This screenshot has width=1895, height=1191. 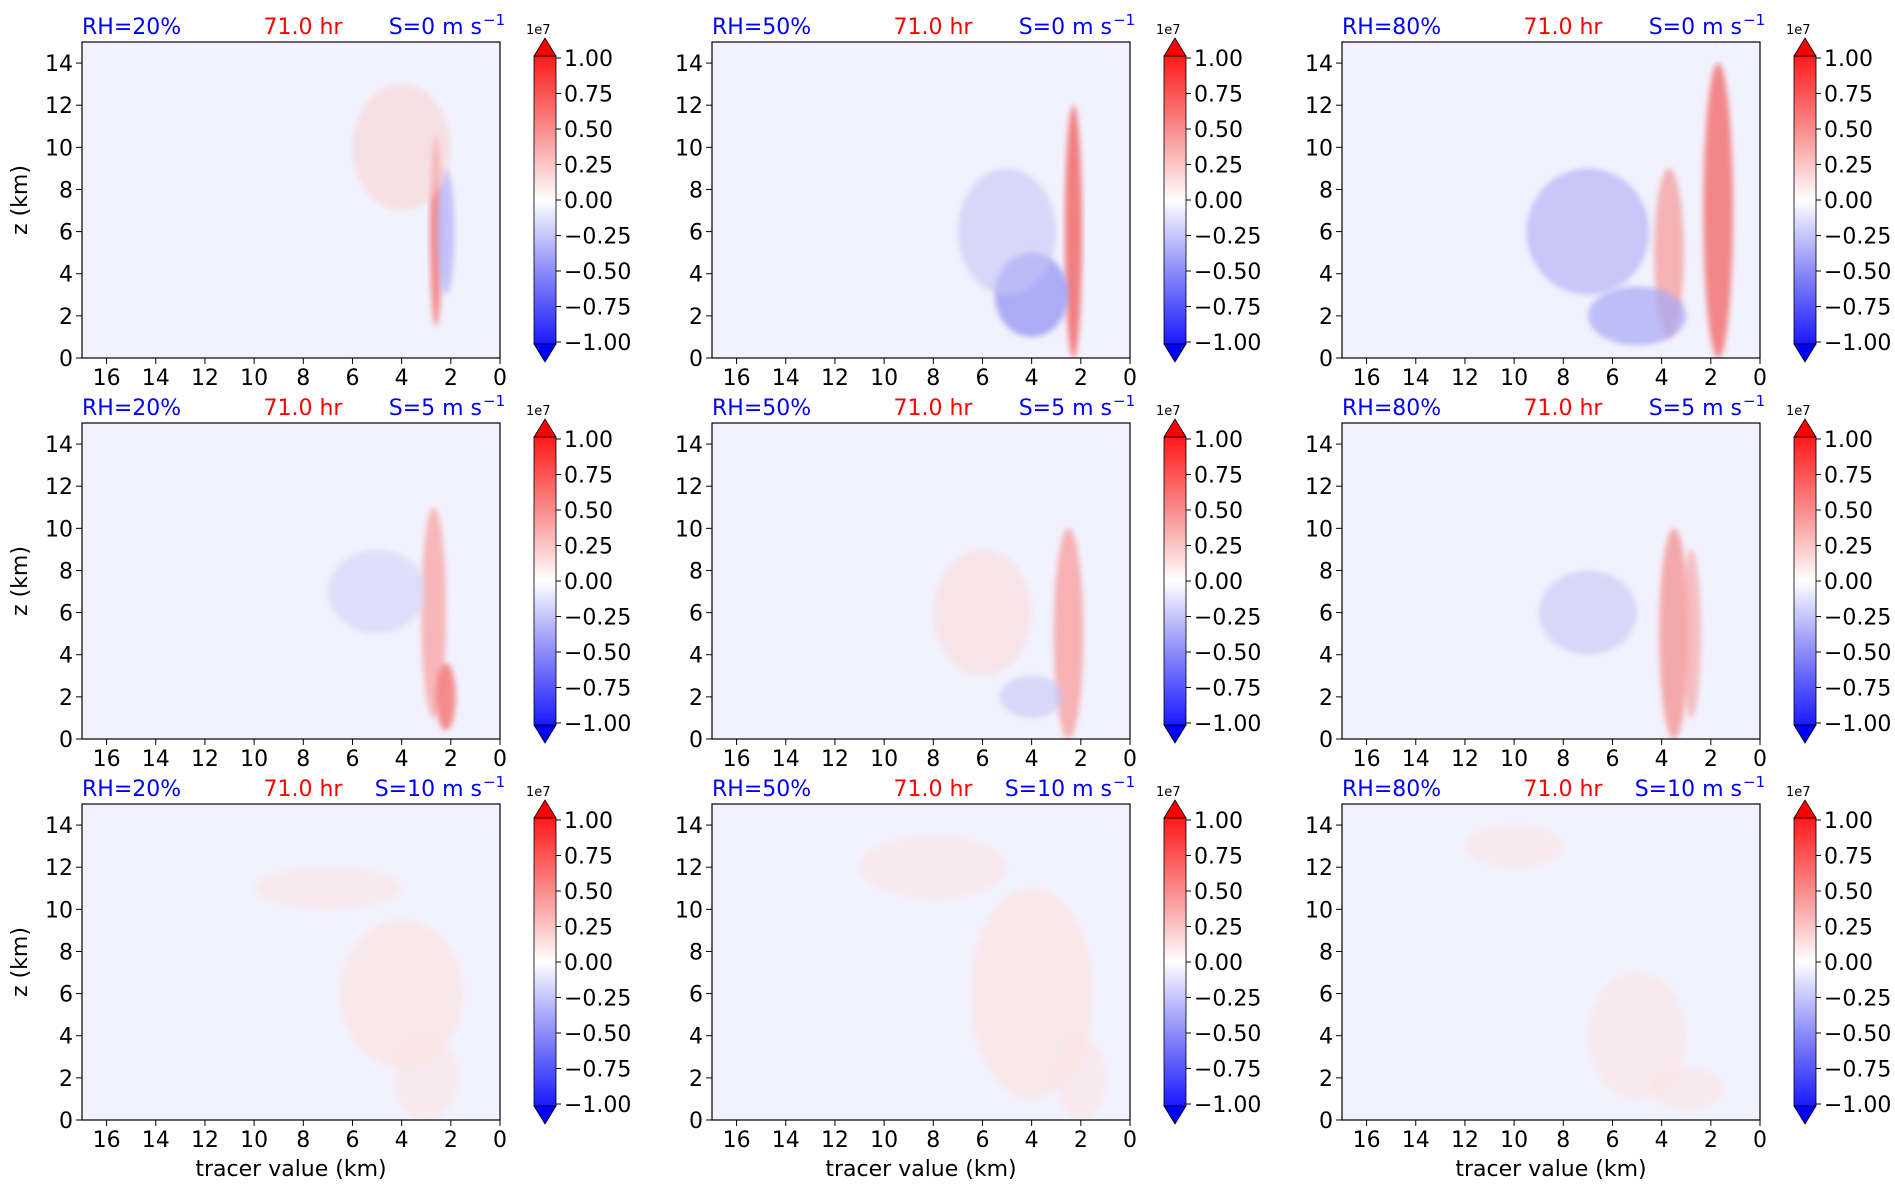 I want to click on title-rh: RH=50%, so click(x=761, y=408).